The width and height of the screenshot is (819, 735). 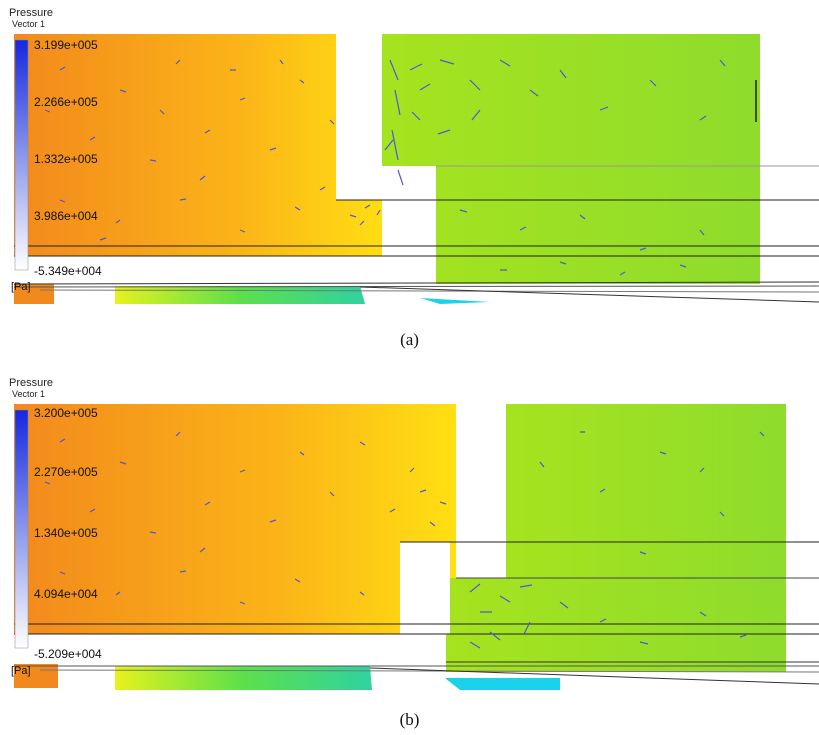 I want to click on legend-subtitle-b: Vector 1, so click(x=29, y=394).